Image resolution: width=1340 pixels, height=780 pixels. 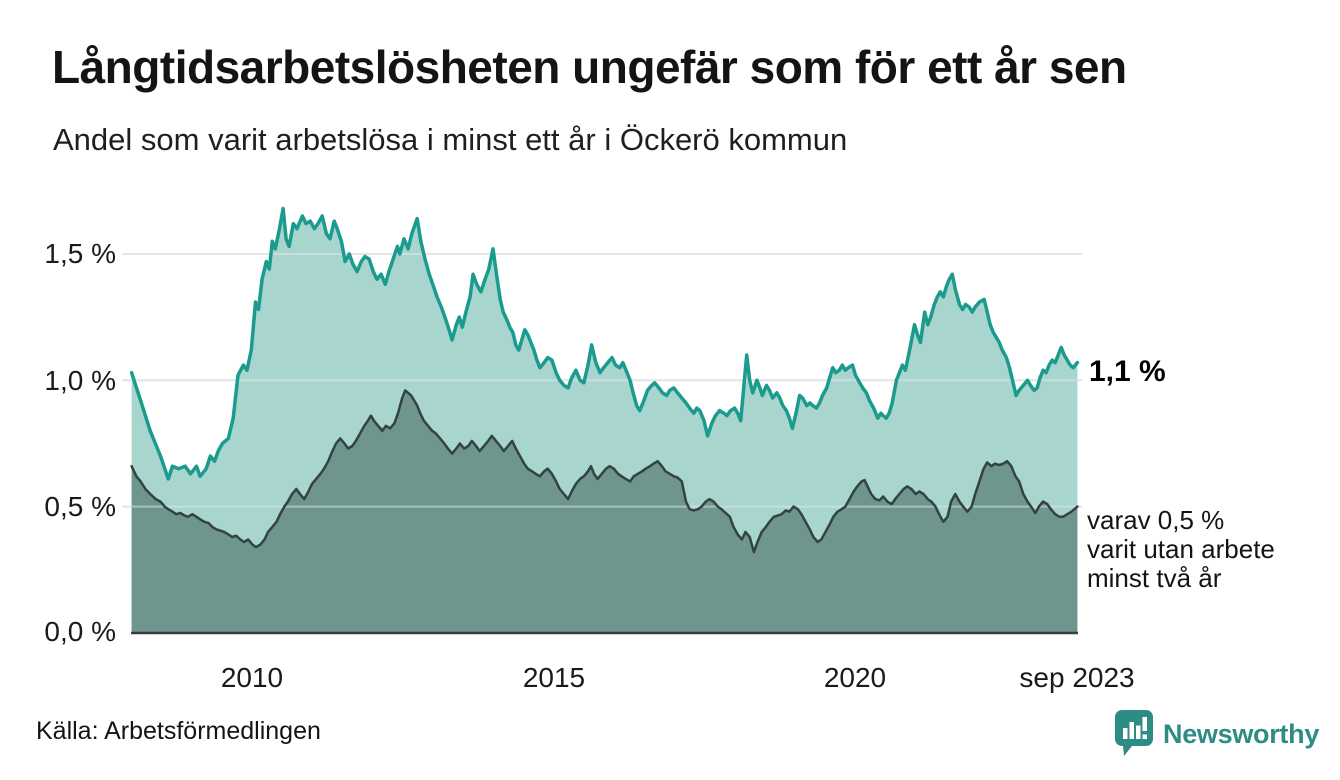 I want to click on source-note: Källa: Arbetsförmedlingen, so click(x=178, y=731).